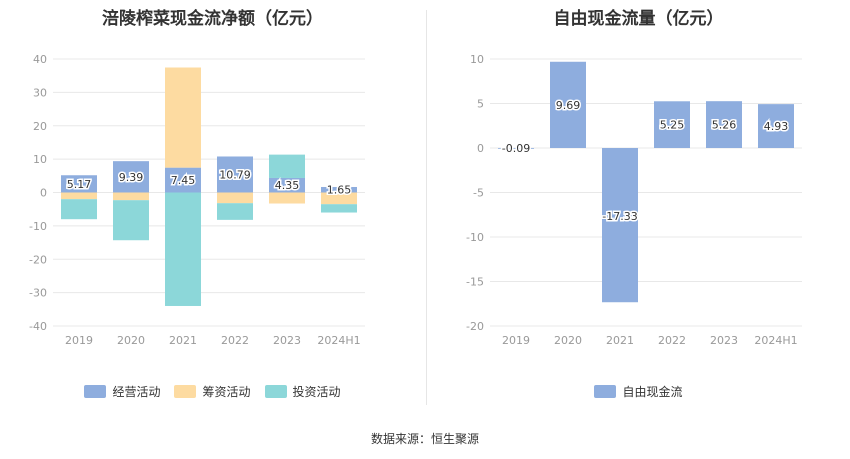 The width and height of the screenshot is (850, 459). I want to click on data-label: 5.26, so click(724, 125).